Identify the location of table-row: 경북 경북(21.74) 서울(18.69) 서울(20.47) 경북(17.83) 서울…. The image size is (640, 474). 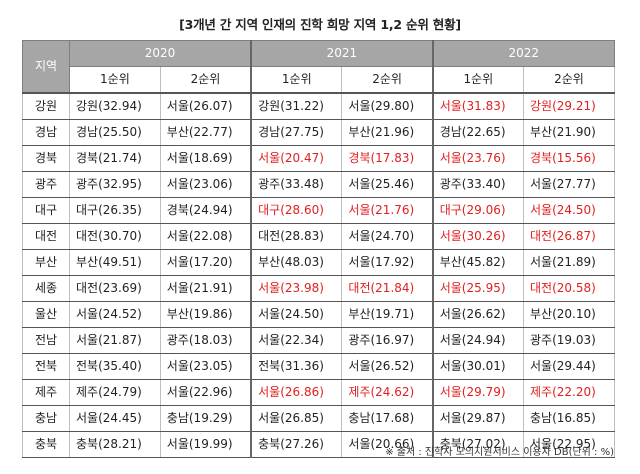
(318, 158).